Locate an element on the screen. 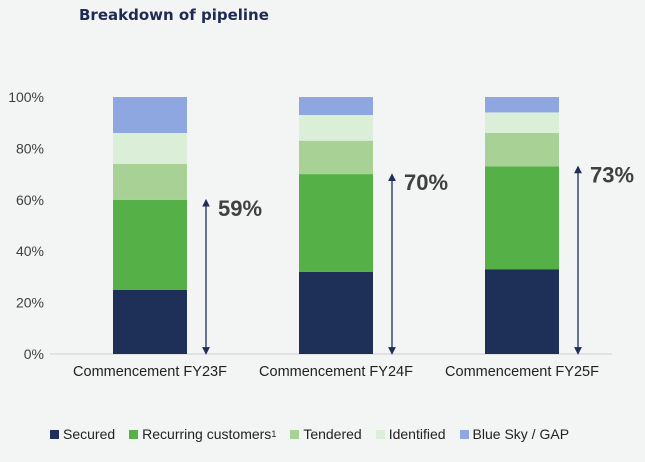 This screenshot has height=462, width=645. legend-label: Blue Sky / GAP is located at coordinates (521, 434).